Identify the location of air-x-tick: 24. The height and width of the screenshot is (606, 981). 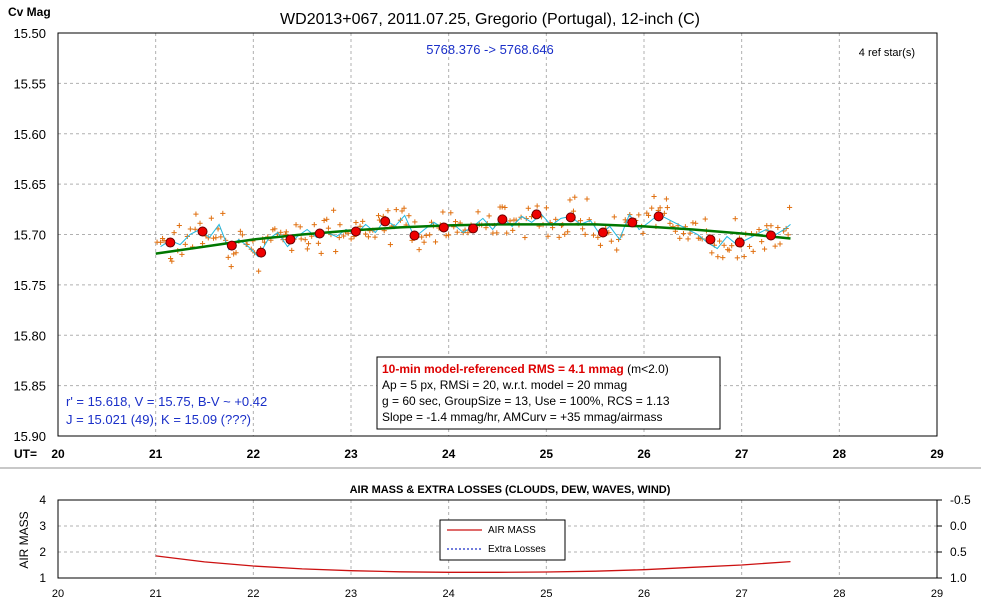
(449, 594).